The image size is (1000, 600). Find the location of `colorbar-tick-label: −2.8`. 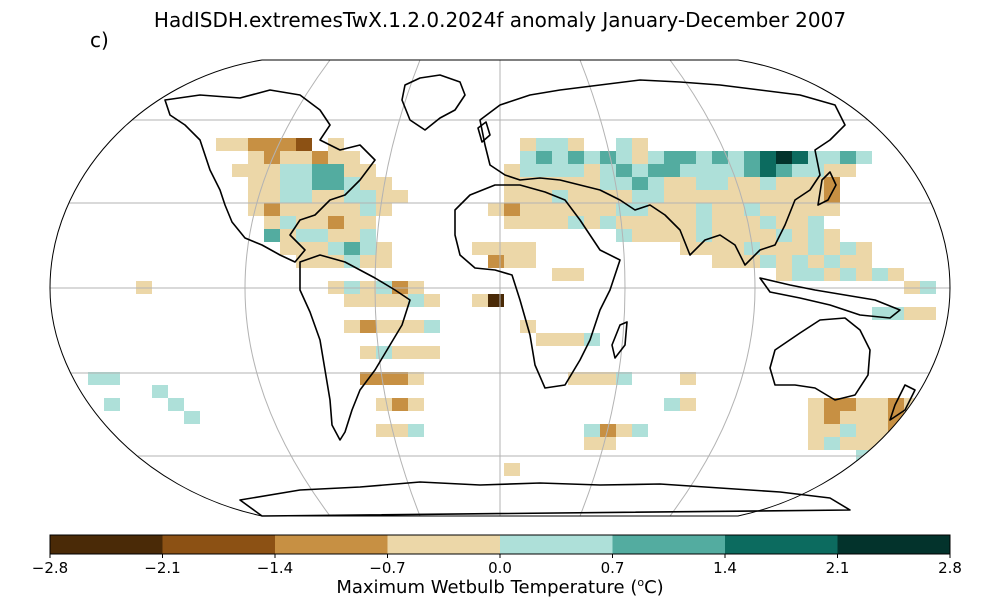

colorbar-tick-label: −2.8 is located at coordinates (50, 568).